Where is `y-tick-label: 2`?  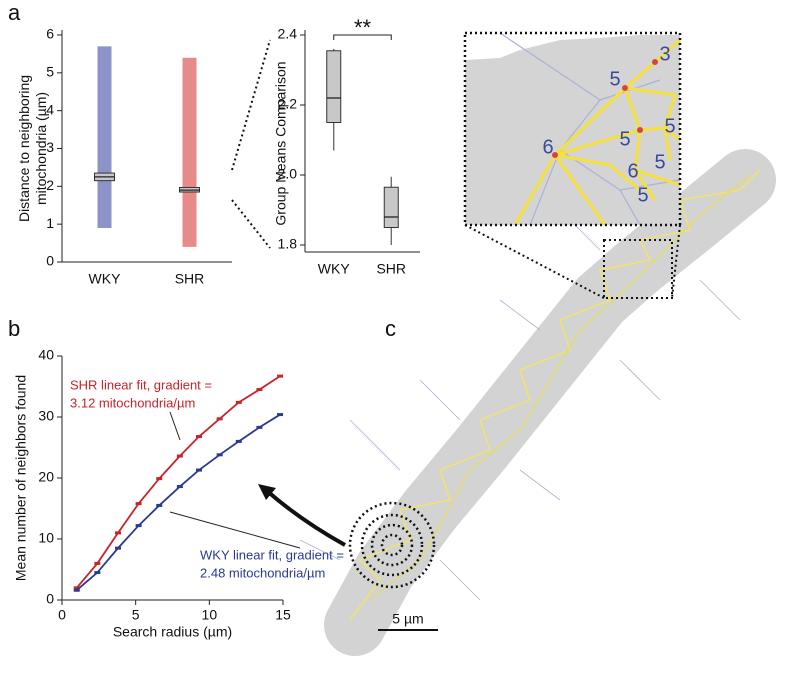
y-tick-label: 2 is located at coordinates (50, 185).